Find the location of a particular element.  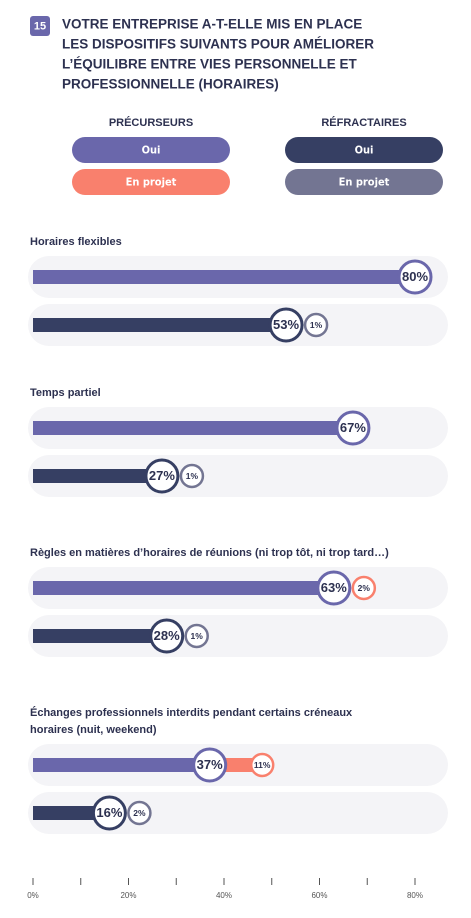

data-label: 53% is located at coordinates (286, 324).